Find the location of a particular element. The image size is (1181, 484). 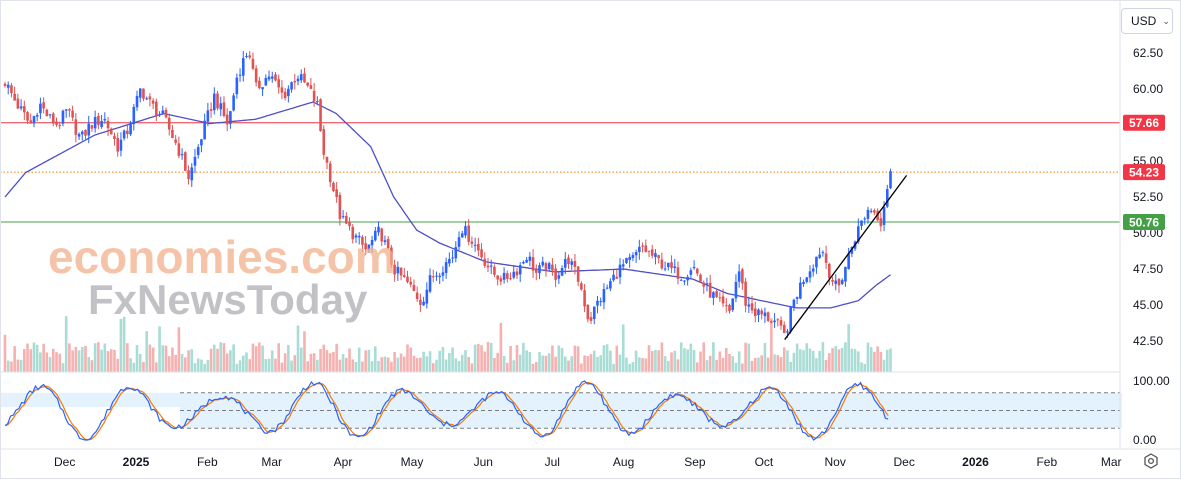

resistance-level-tag is located at coordinates (1144, 122).